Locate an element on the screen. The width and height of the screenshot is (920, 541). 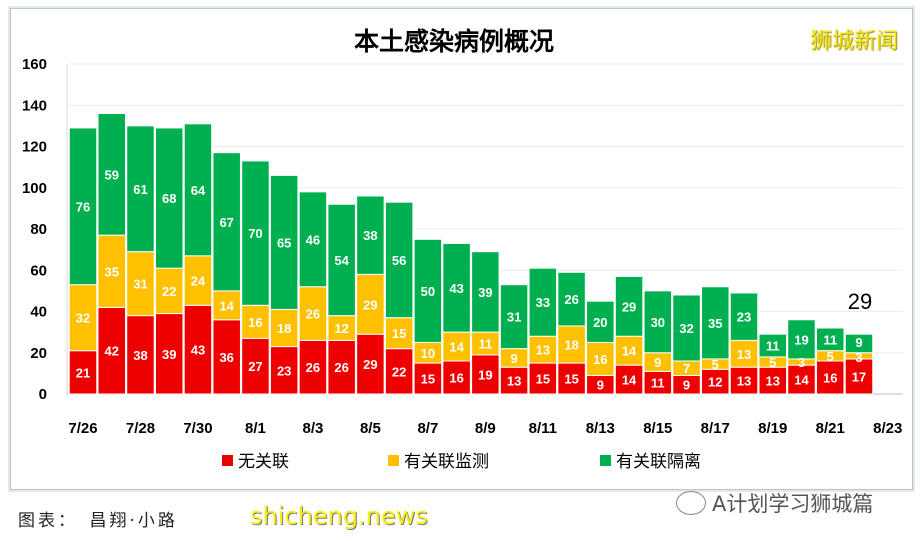
wechat-account: A计划学习狮城篇 is located at coordinates (774, 503).